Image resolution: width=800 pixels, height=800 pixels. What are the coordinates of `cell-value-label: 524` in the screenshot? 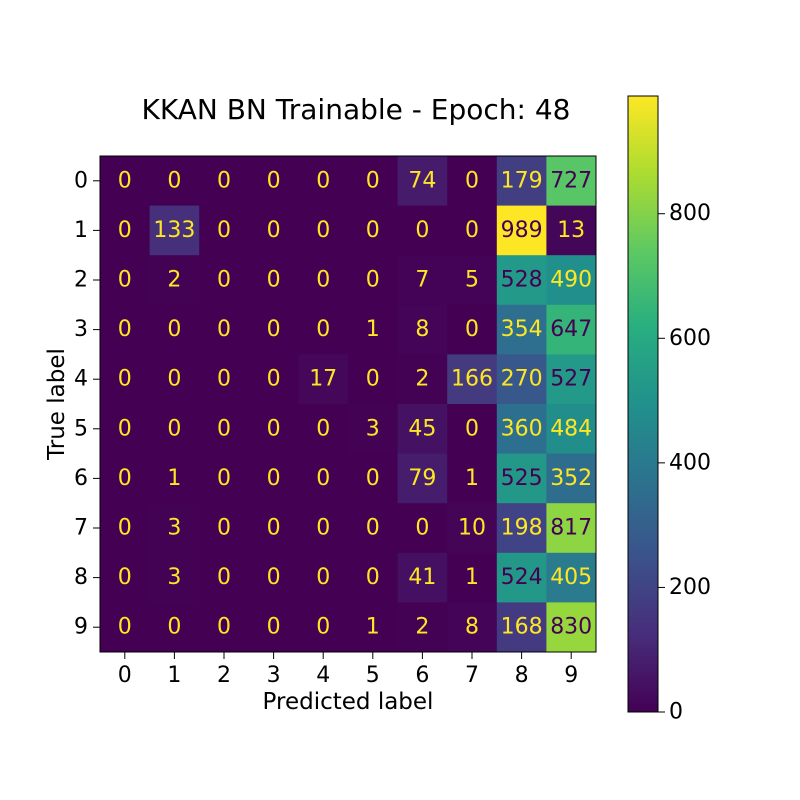 It's located at (522, 577).